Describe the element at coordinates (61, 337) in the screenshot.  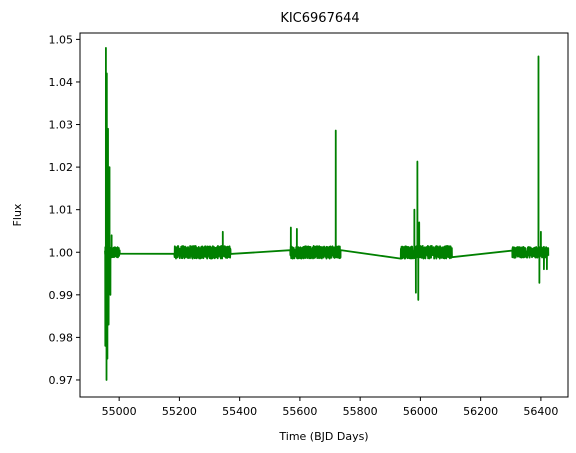
I see `y-tick-label: 0.98` at that location.